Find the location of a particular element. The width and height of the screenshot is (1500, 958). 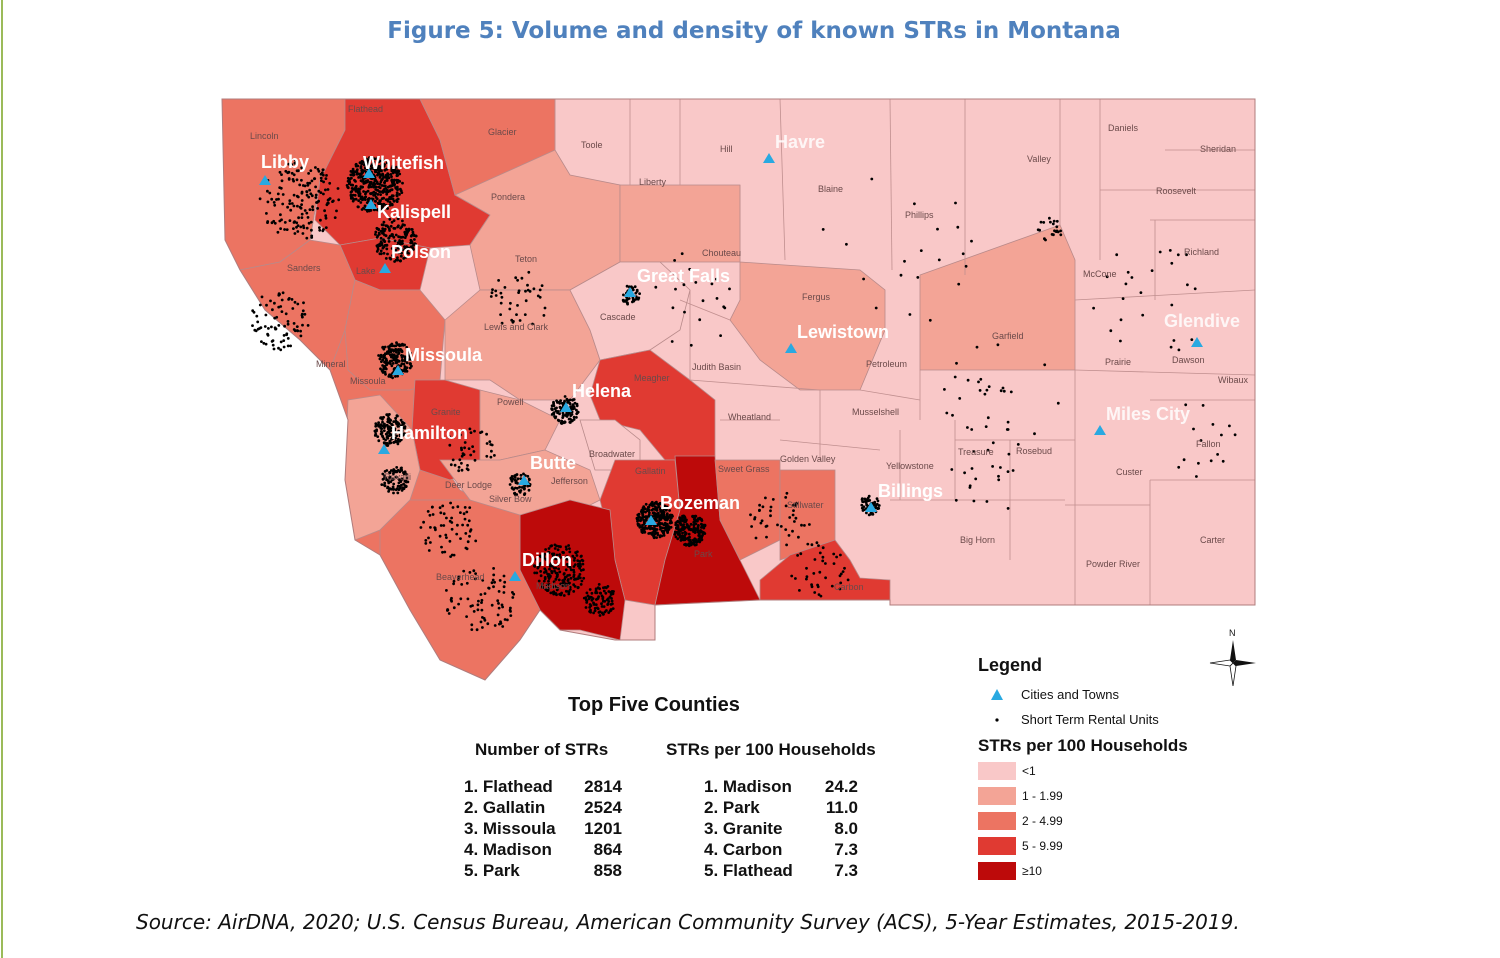

city-label-helena: Helena is located at coordinates (602, 391).